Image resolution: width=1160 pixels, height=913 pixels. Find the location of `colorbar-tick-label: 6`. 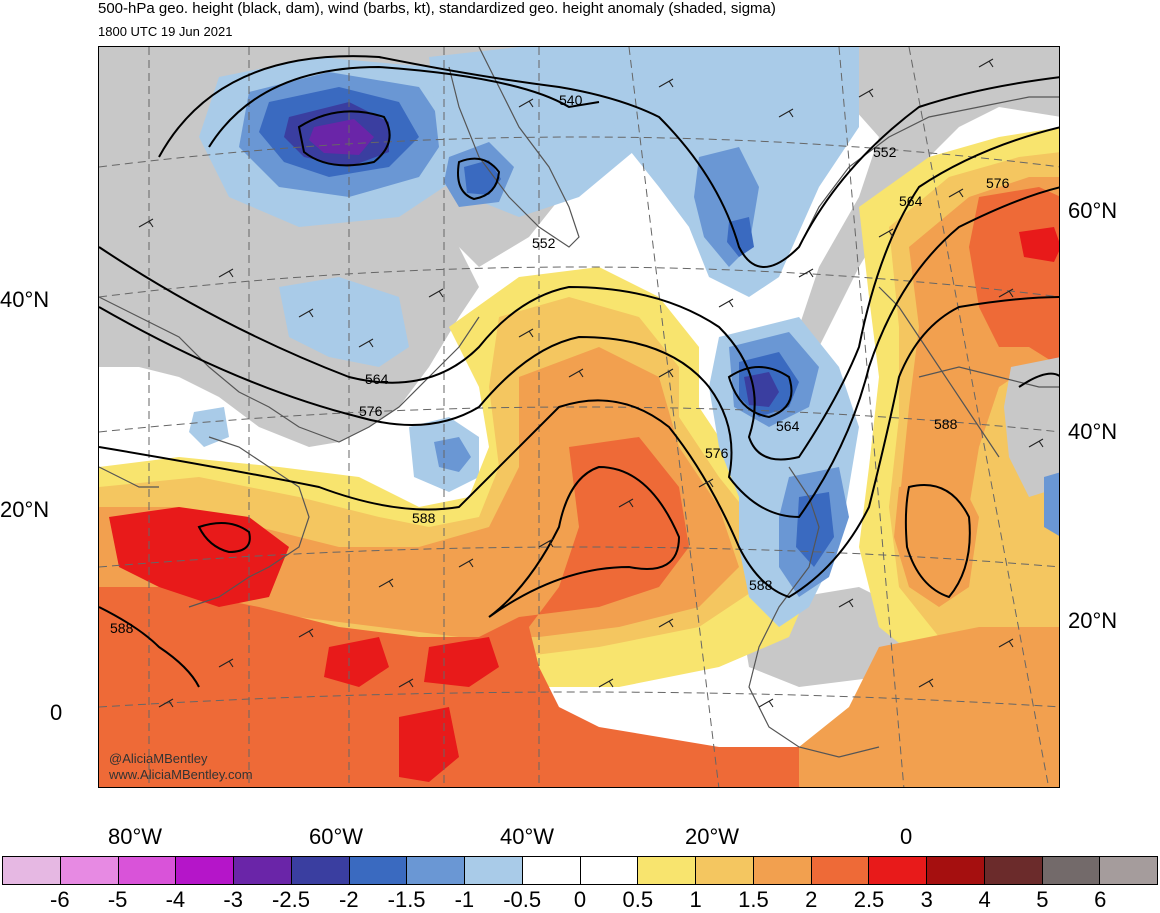

colorbar-tick-label: 6 is located at coordinates (1100, 899).